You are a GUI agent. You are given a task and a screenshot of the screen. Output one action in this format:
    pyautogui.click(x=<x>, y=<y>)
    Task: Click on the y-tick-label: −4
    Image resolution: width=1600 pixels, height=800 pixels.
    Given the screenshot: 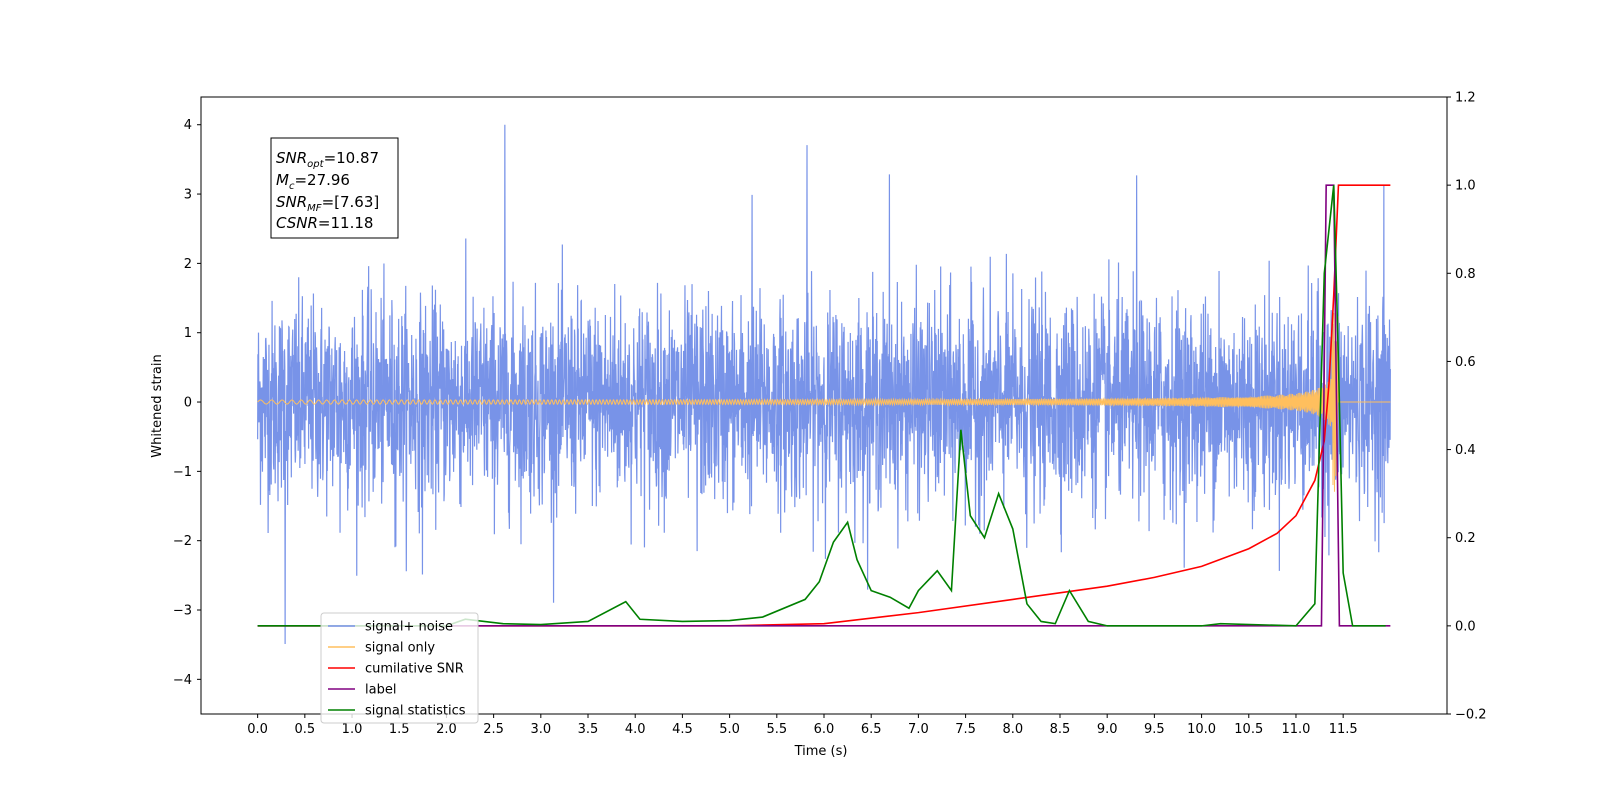 What is the action you would take?
    pyautogui.click(x=182, y=680)
    